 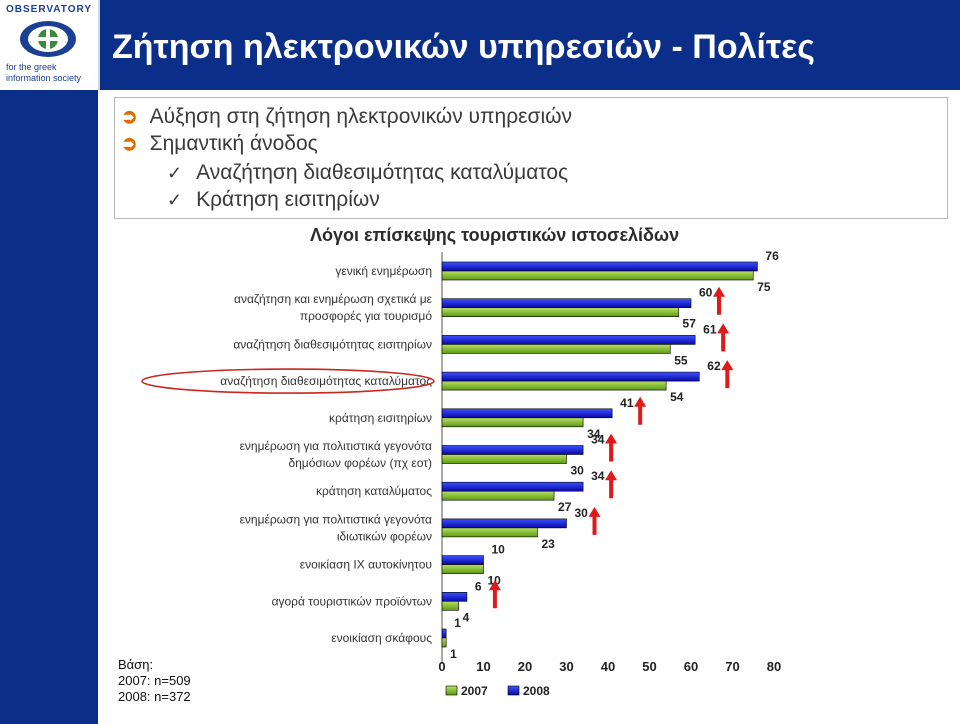 What do you see at coordinates (326, 381) in the screenshot?
I see `category-label: αναζήτηση διαθεσιμότητας καταλύματος` at bounding box center [326, 381].